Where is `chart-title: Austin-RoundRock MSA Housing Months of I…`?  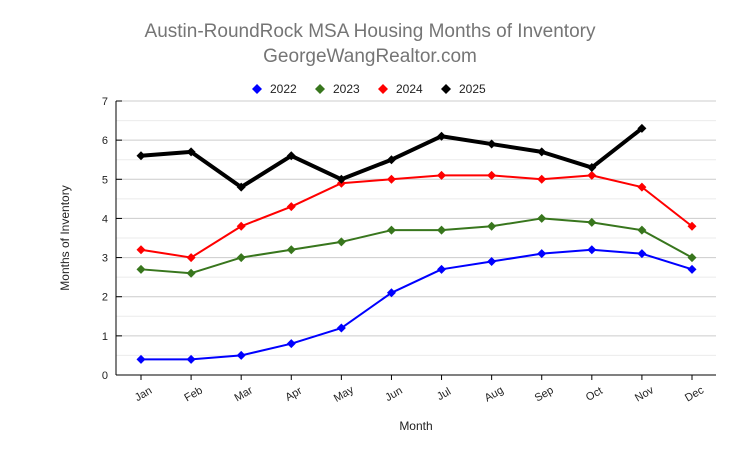
chart-title: Austin-RoundRock MSA Housing Months of I… is located at coordinates (370, 31).